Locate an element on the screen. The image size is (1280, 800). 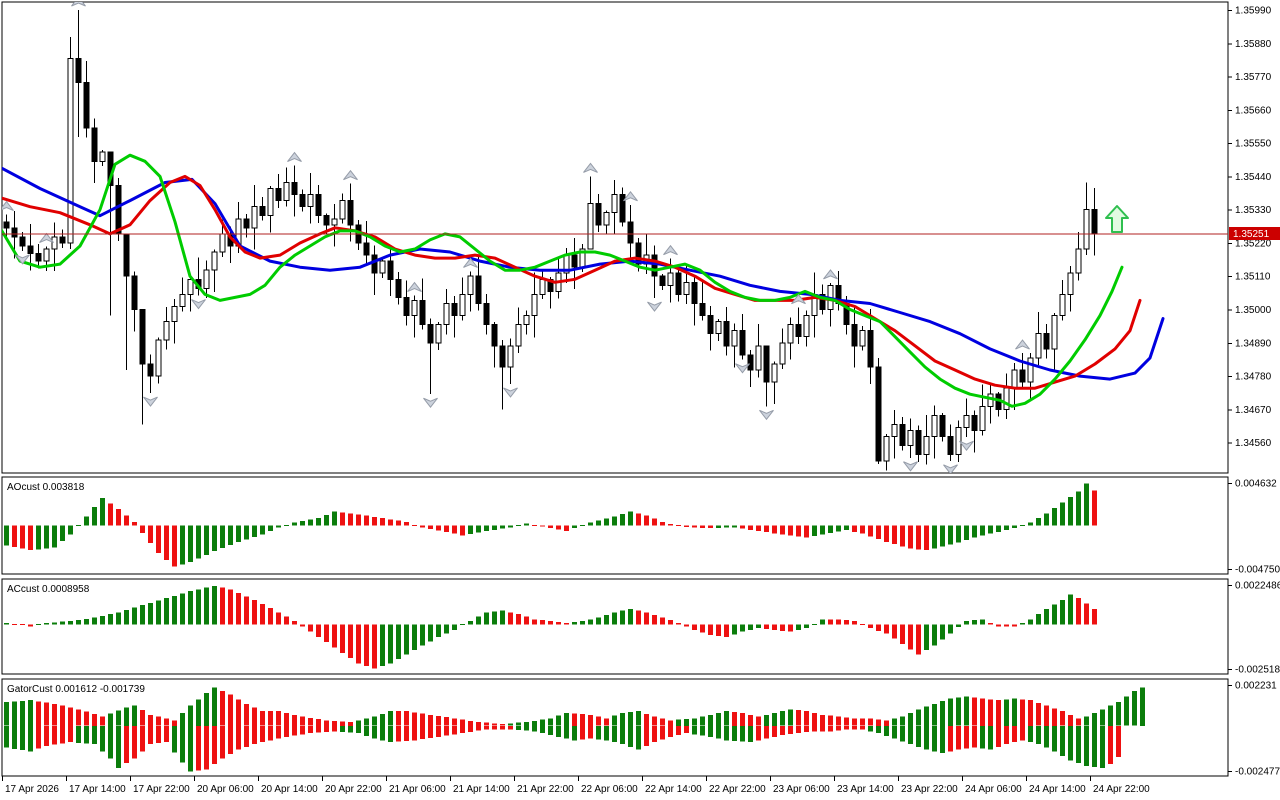
indicator-axis-label: -0.002477 is located at coordinates (1257, 772).